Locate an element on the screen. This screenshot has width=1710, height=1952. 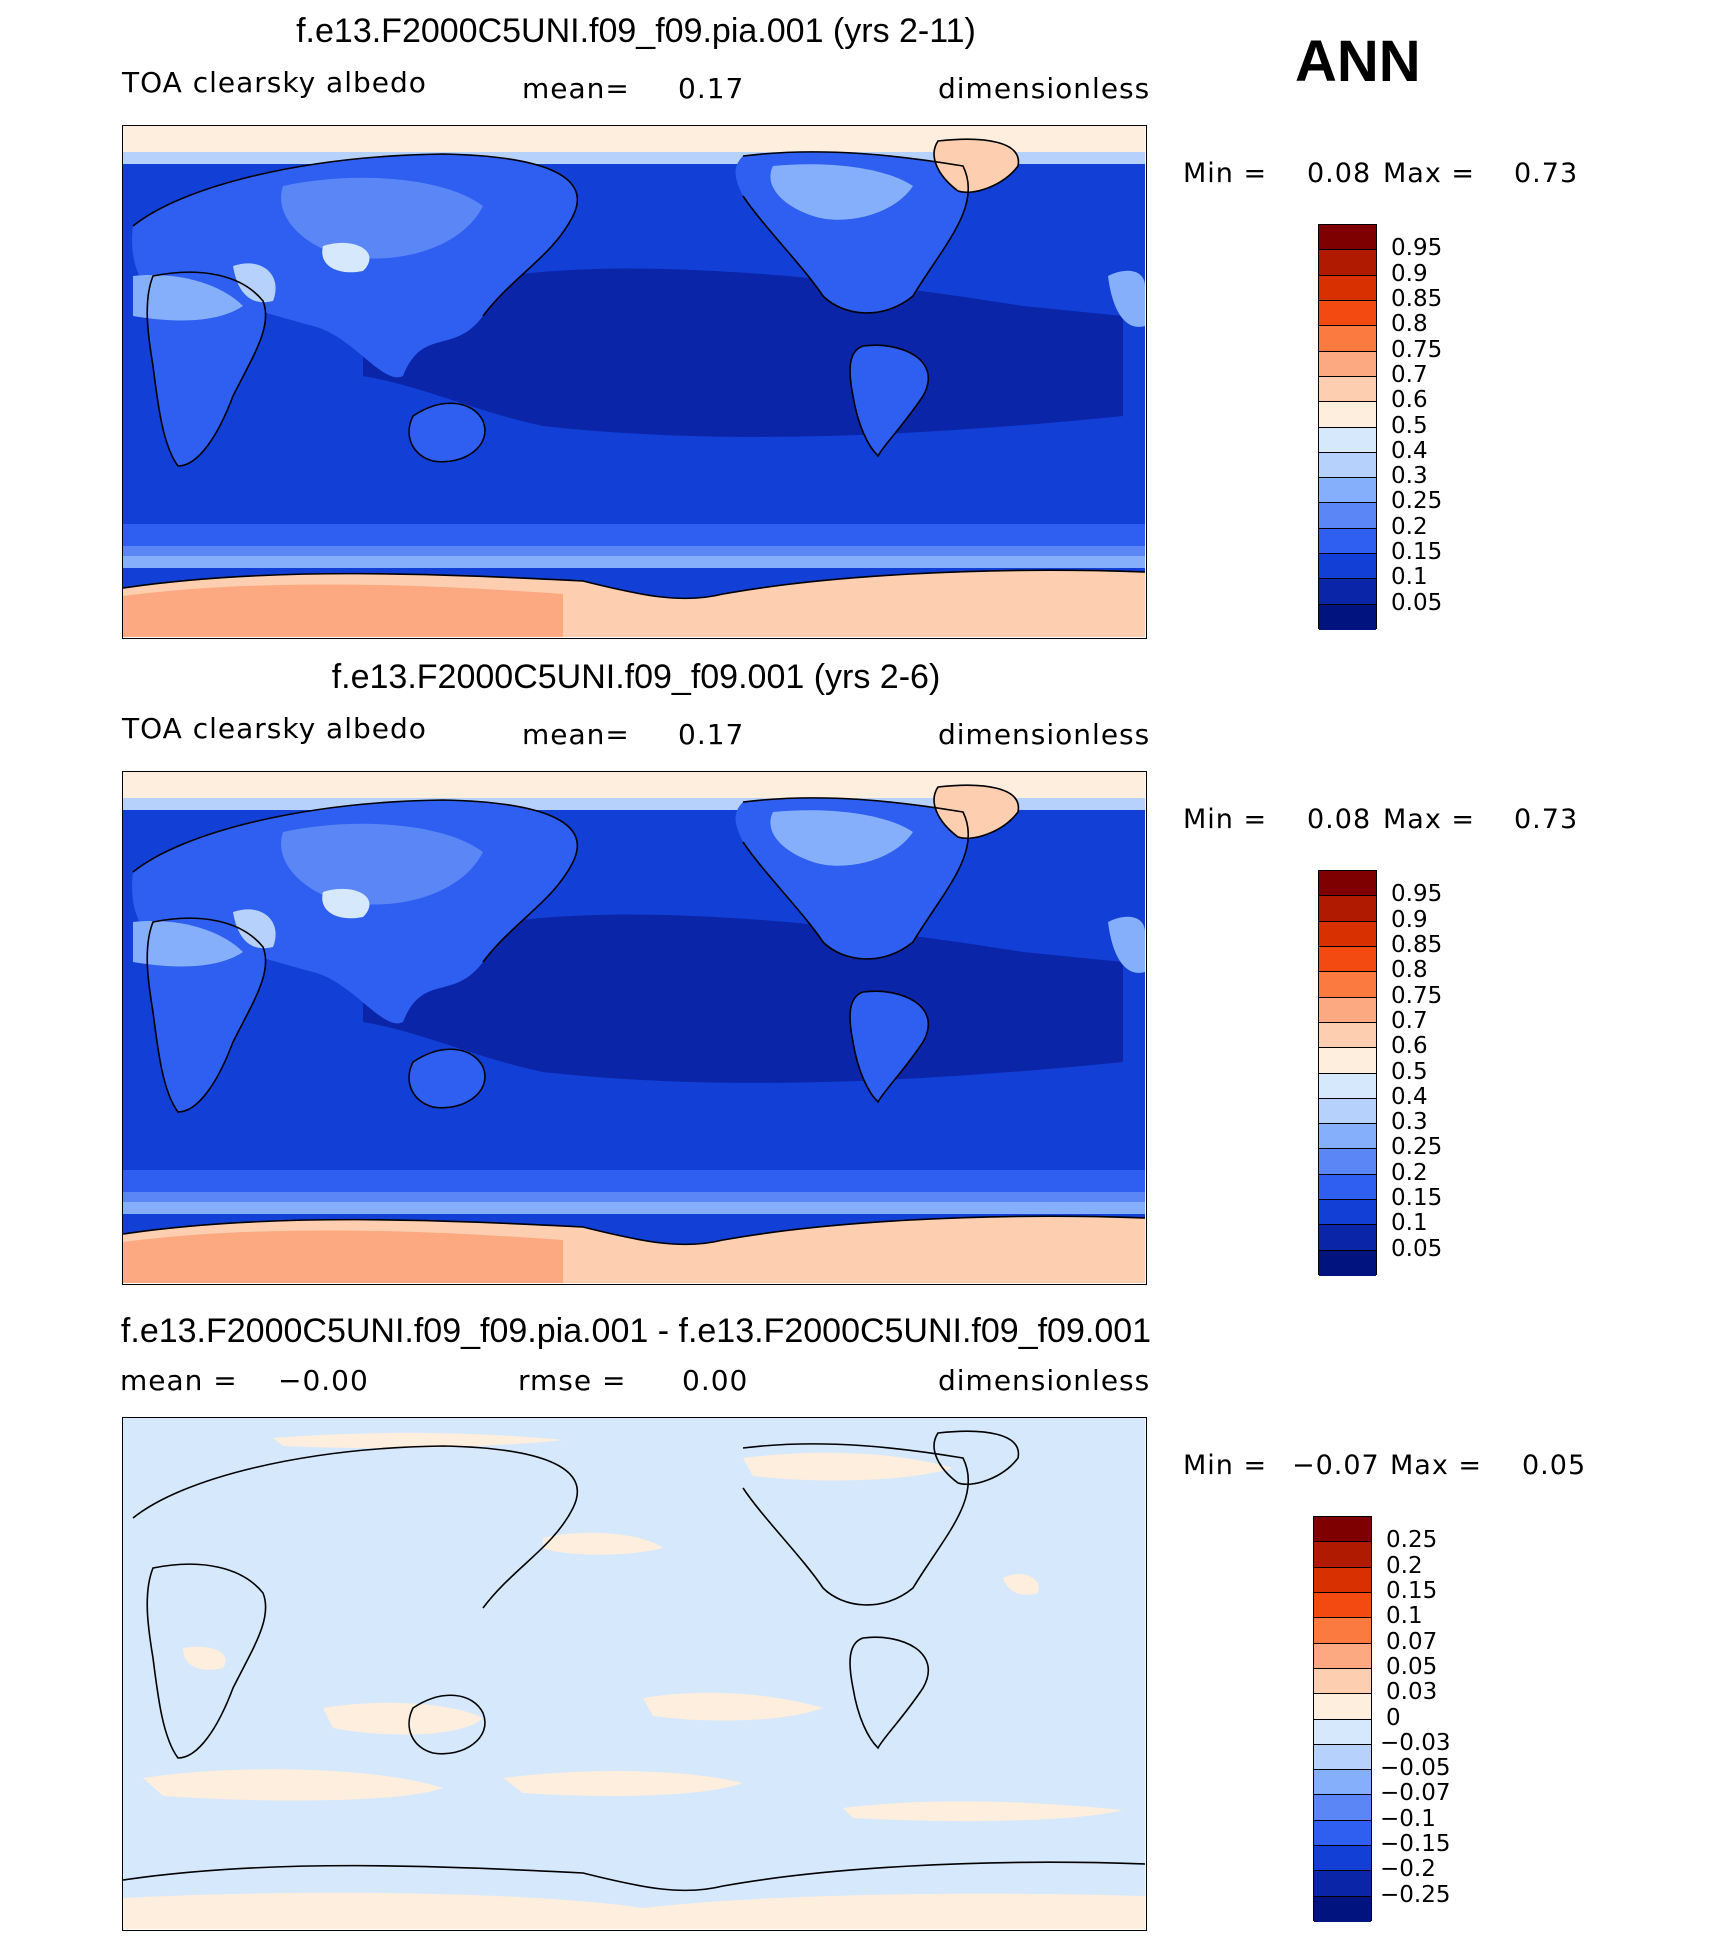
panel-3-max-label: Max = is located at coordinates (1436, 1465).